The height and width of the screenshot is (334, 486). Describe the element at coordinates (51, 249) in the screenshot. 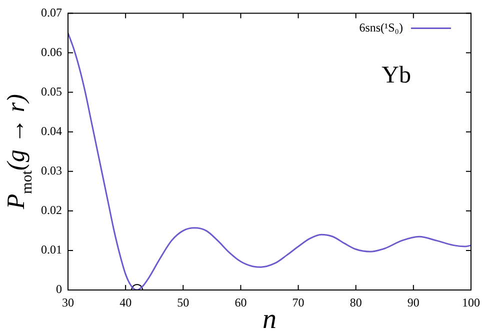

I see `y-tick-label: 0.01` at that location.